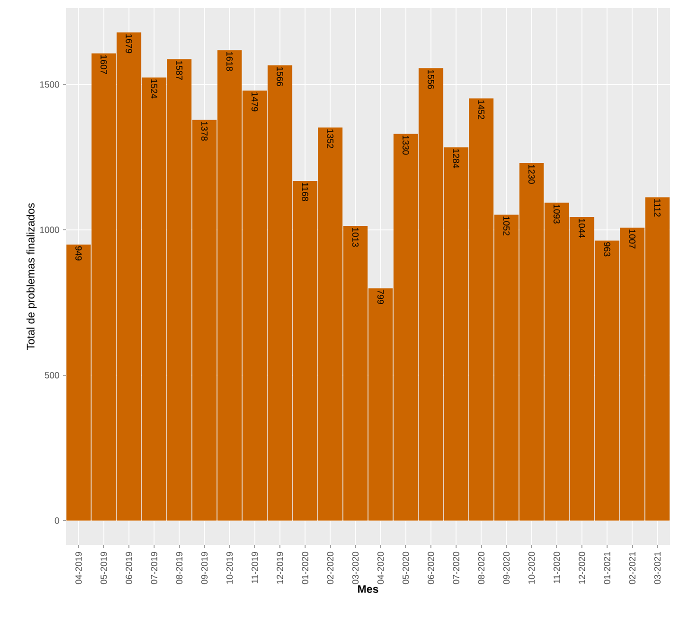  What do you see at coordinates (582, 568) in the screenshot?
I see `x-tick-label: 12-2020` at bounding box center [582, 568].